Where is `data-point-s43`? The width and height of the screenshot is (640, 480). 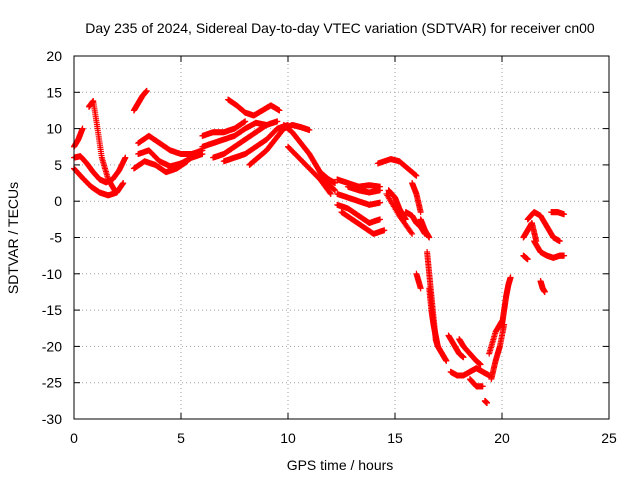
data-point-s43 is located at coordinates (564, 214).